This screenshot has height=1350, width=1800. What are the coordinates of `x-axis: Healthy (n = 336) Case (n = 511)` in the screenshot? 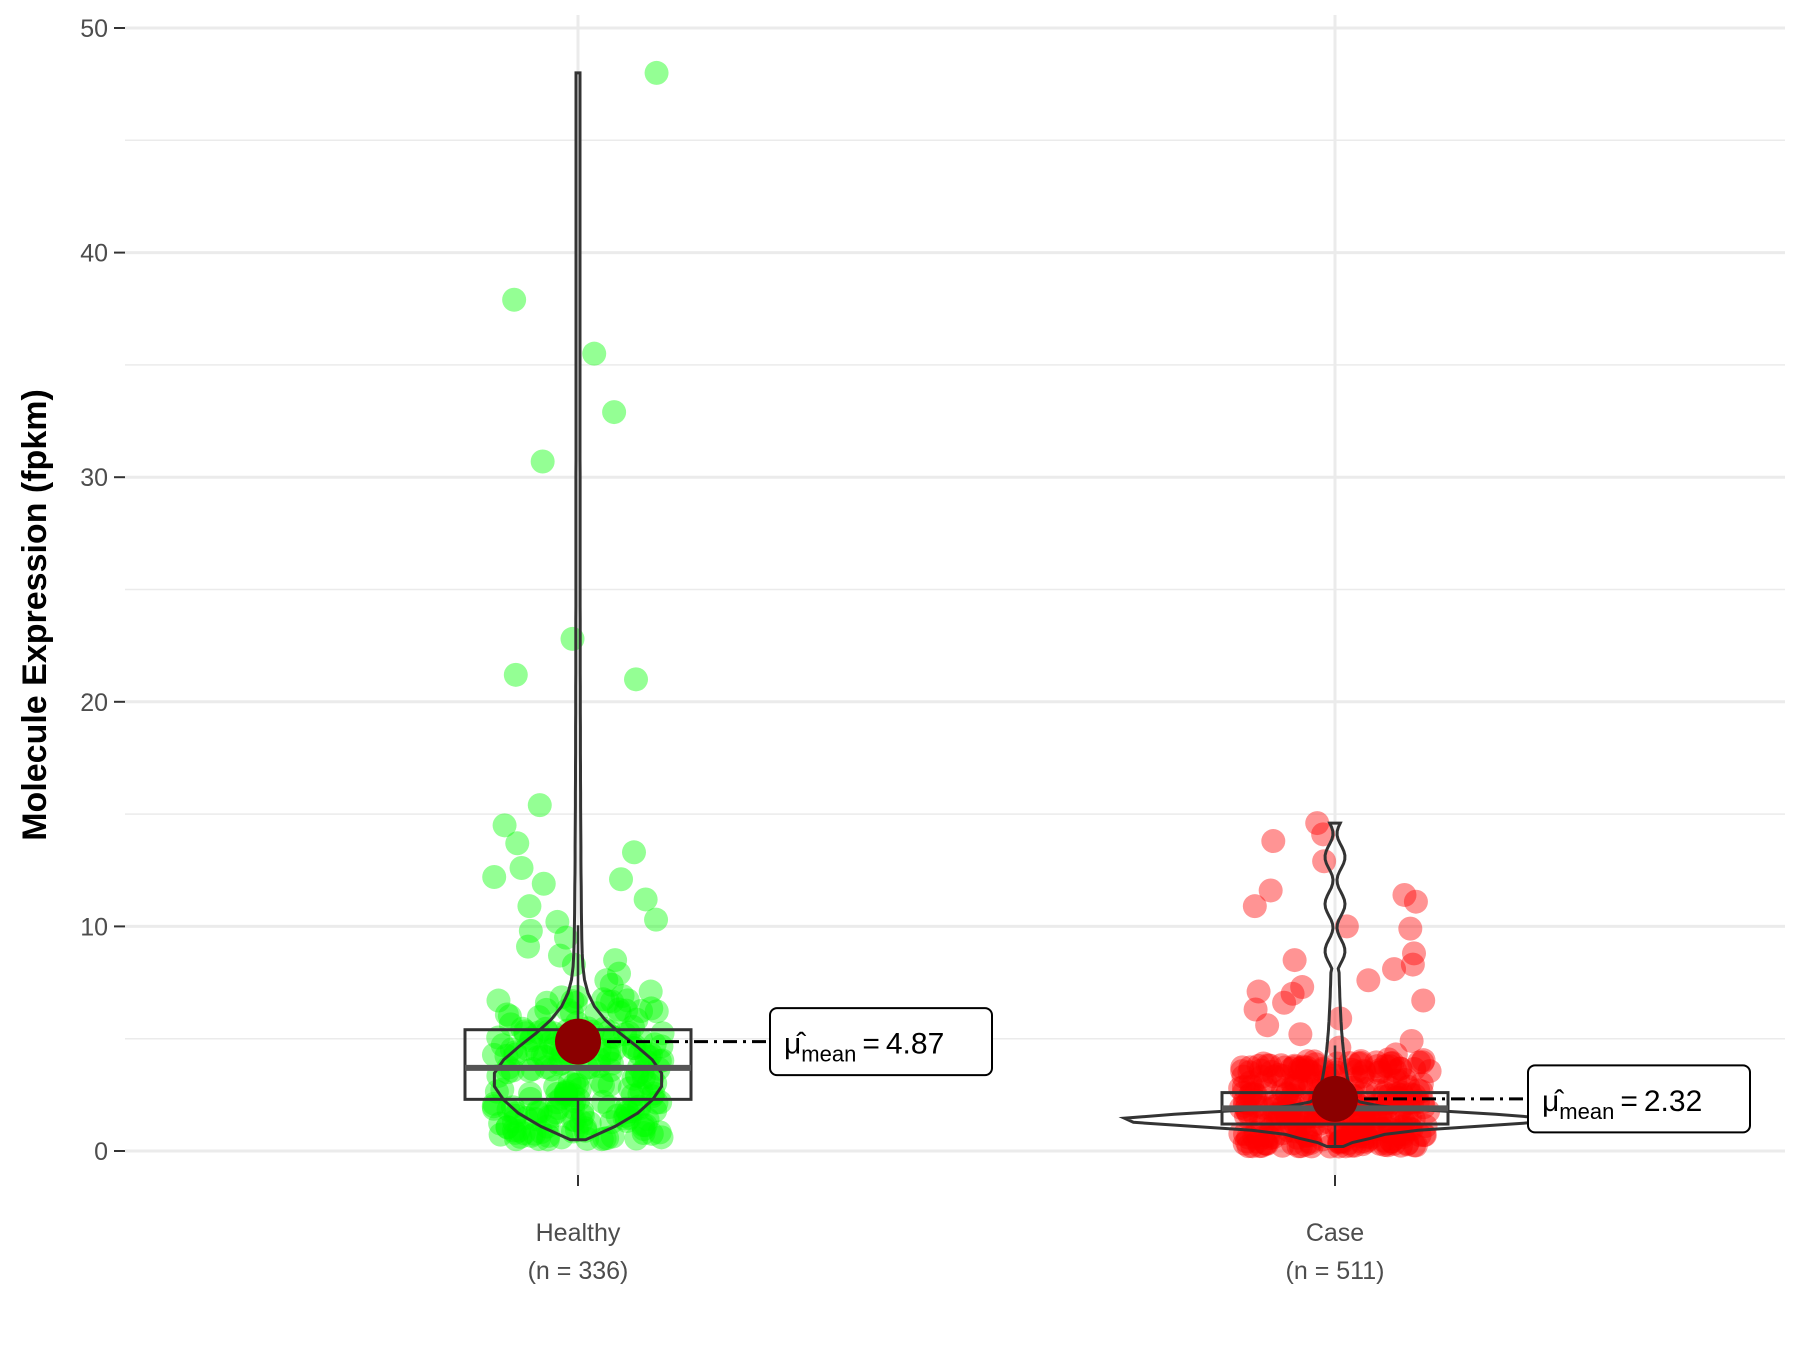 It's located at (956, 1230).